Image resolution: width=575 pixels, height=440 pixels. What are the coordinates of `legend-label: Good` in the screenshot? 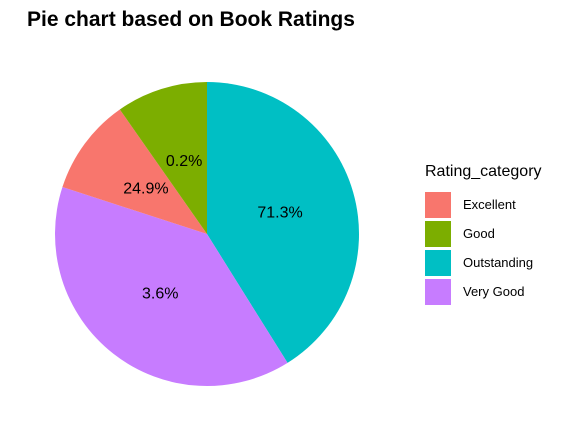 It's located at (479, 233).